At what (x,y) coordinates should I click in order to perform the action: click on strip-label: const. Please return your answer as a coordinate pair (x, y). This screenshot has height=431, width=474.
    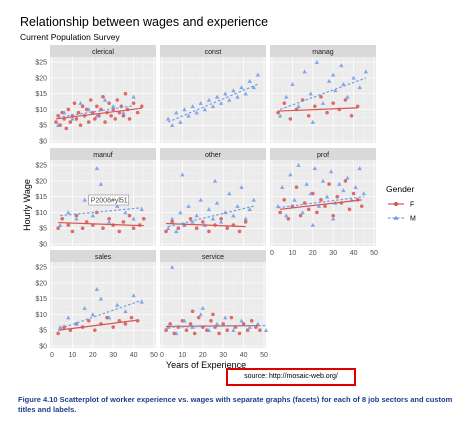
    Looking at the image, I should click on (213, 52).